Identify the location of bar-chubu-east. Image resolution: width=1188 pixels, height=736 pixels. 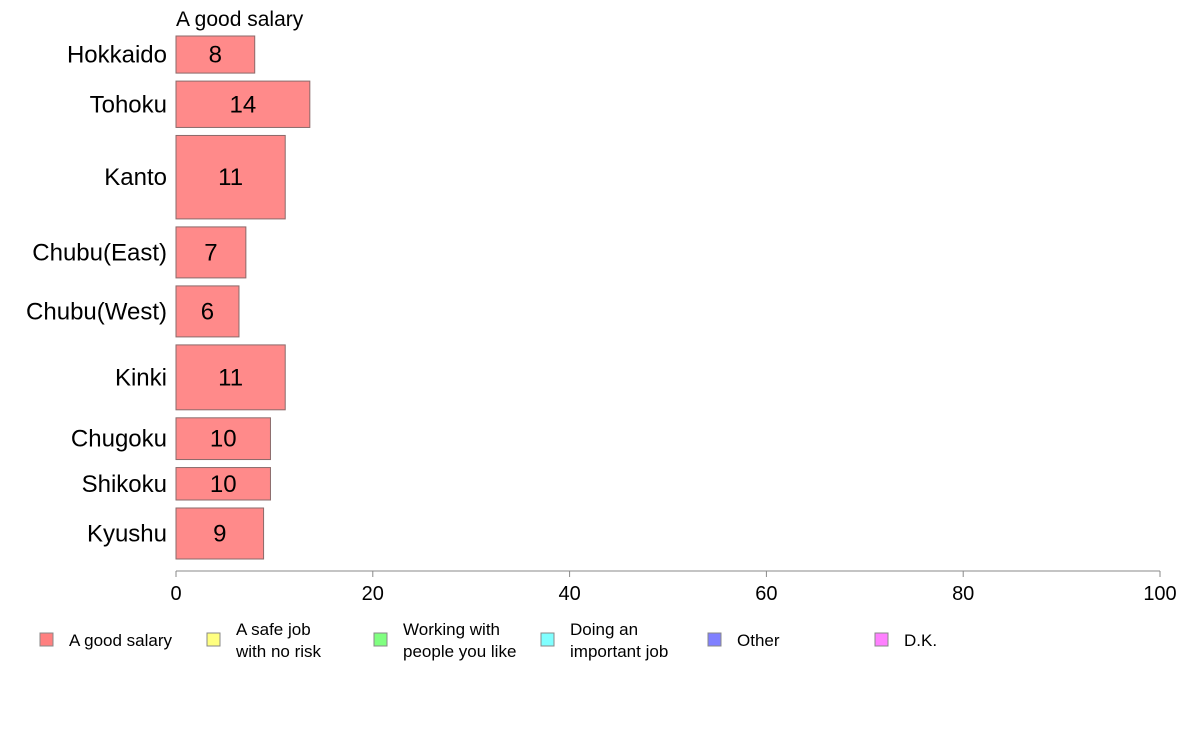
(211, 252).